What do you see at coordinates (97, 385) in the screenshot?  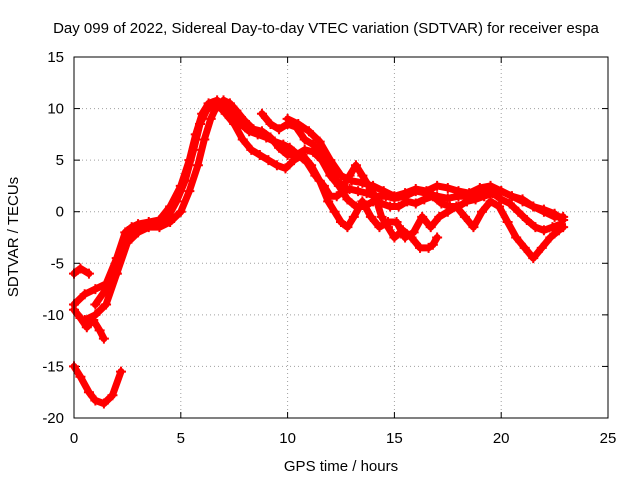 I see `series-trace-b` at bounding box center [97, 385].